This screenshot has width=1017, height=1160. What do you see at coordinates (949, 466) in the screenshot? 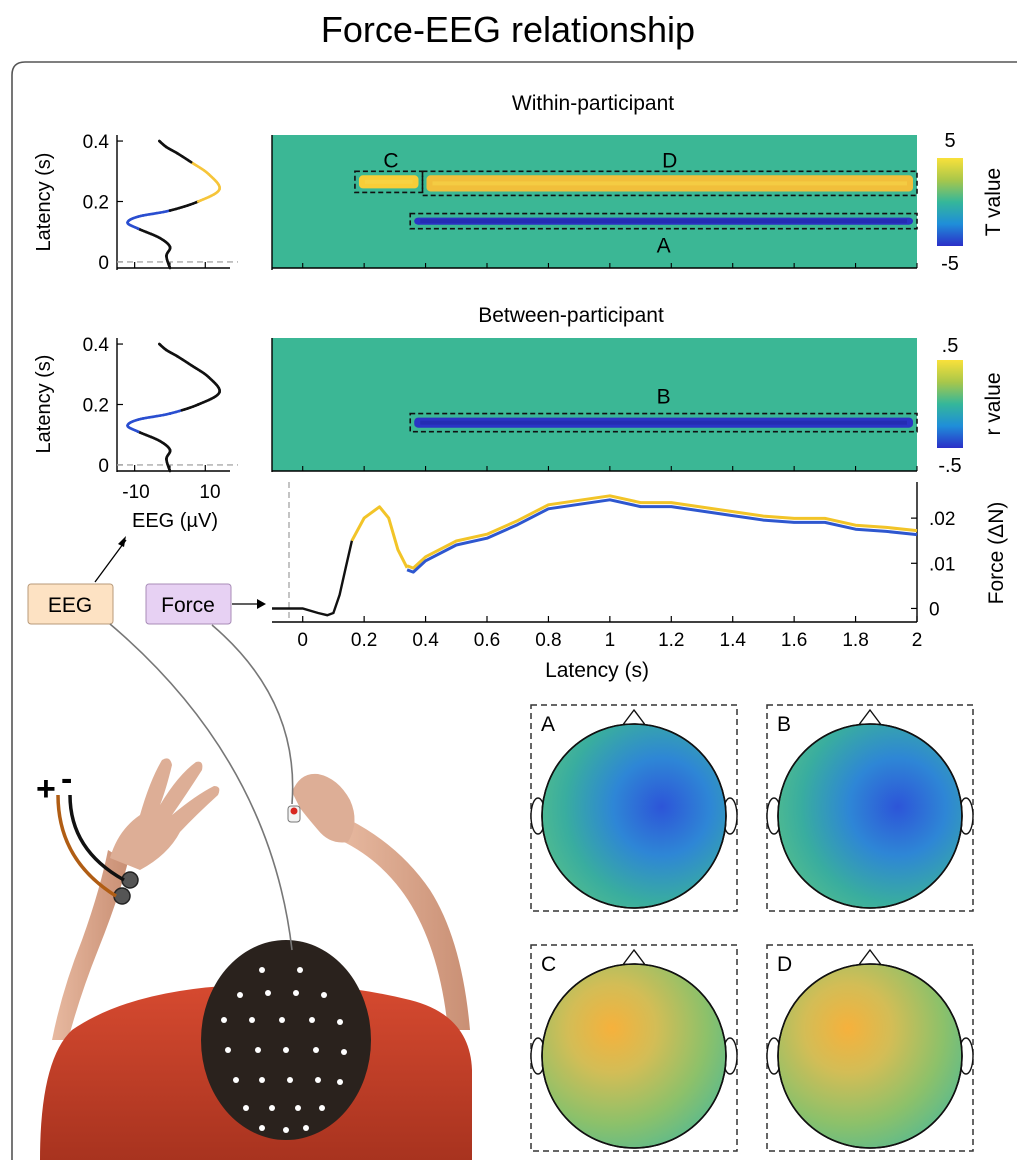
I see `between-colorbar-bottom-tick: -.5` at bounding box center [949, 466].